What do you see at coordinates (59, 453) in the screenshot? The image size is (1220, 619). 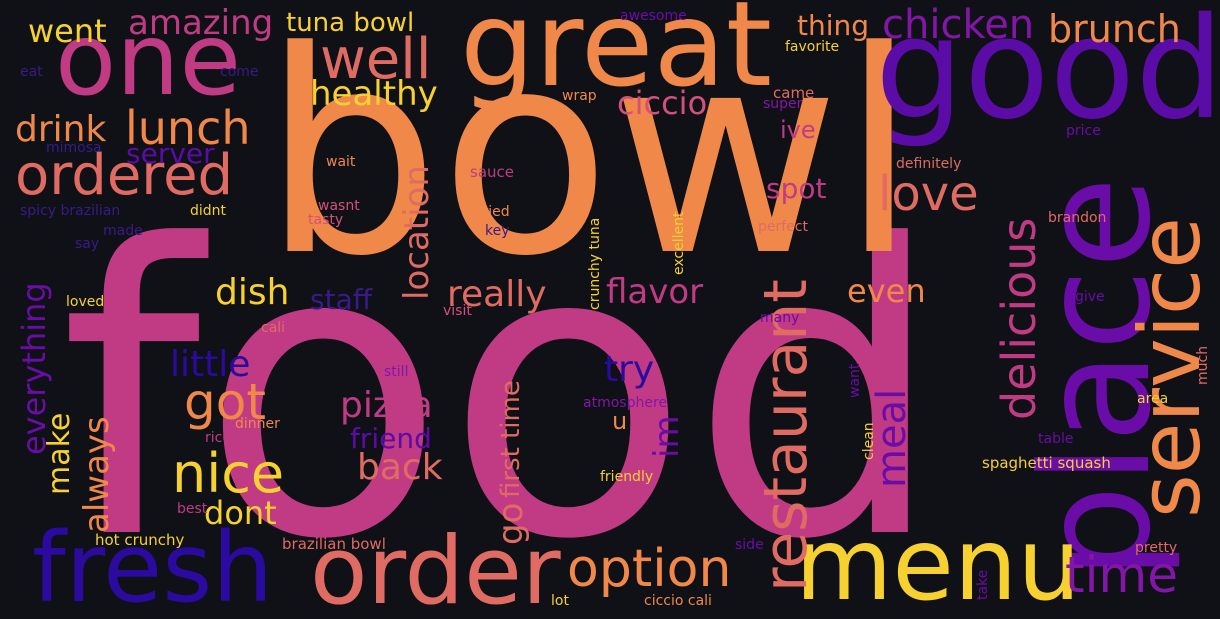 I see `word-make: make` at bounding box center [59, 453].